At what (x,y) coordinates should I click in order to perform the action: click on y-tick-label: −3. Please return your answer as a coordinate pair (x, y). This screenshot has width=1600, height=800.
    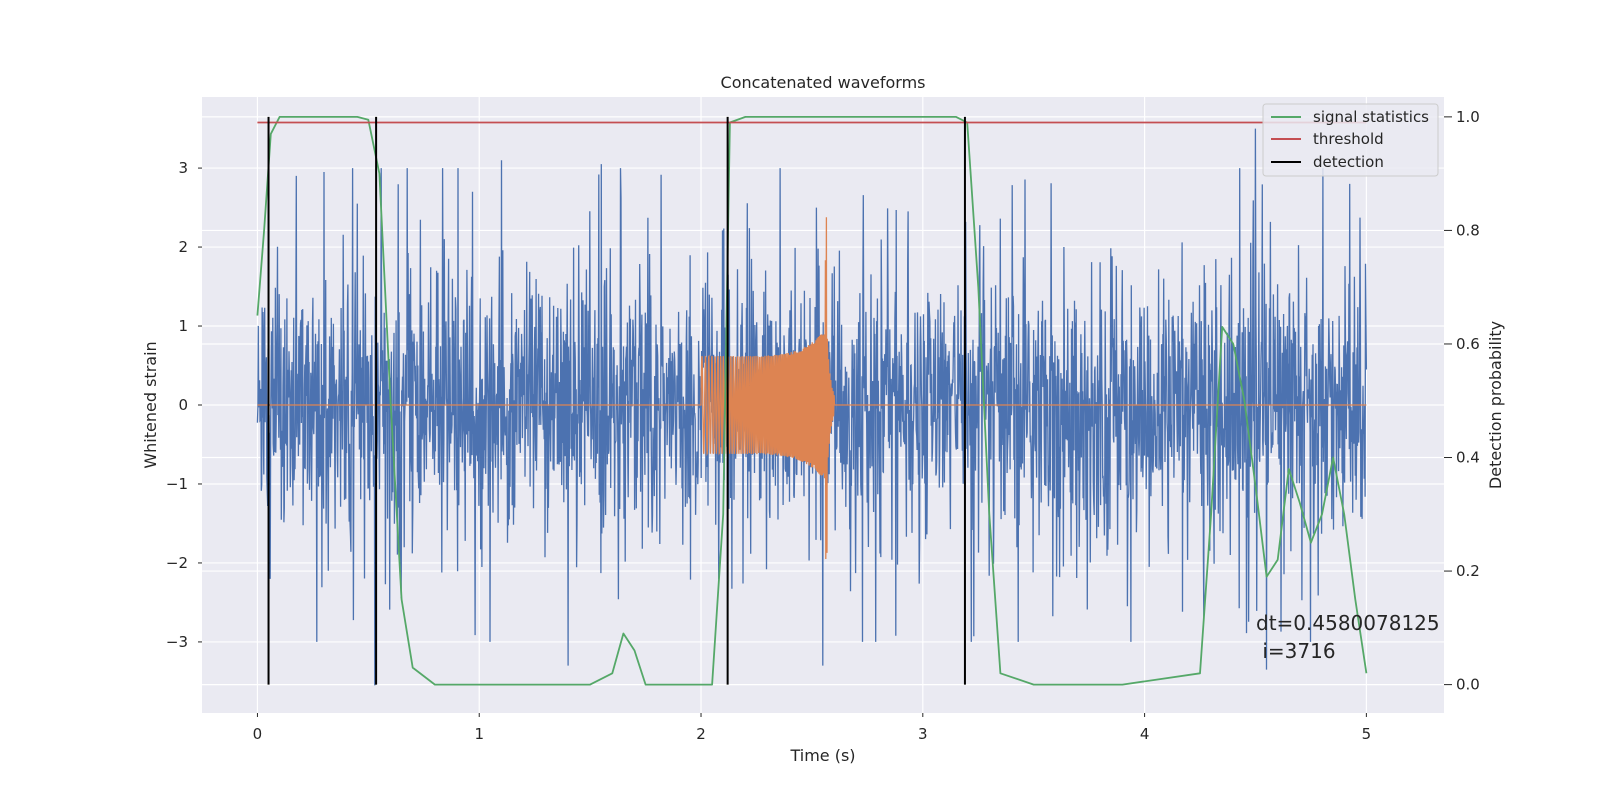
    Looking at the image, I should click on (177, 642).